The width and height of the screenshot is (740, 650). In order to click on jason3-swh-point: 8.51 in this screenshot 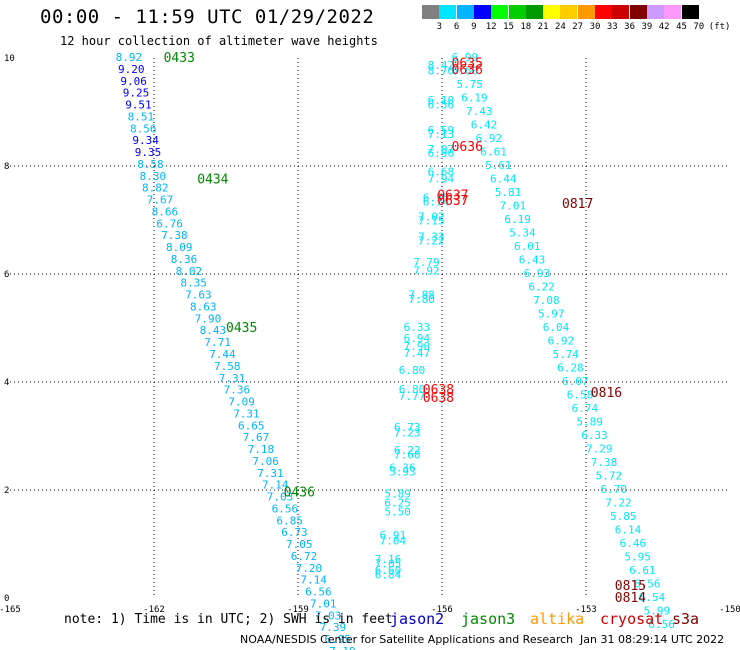, I will do `click(141, 116)`.